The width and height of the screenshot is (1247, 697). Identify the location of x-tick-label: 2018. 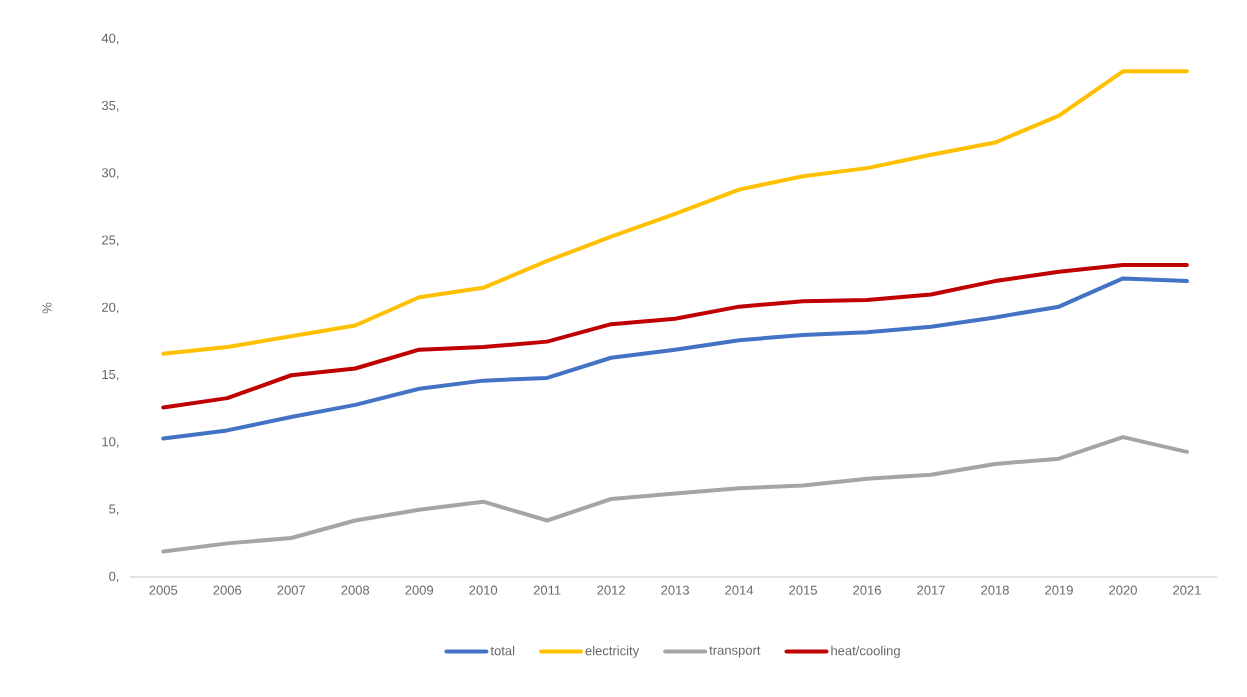
(995, 590).